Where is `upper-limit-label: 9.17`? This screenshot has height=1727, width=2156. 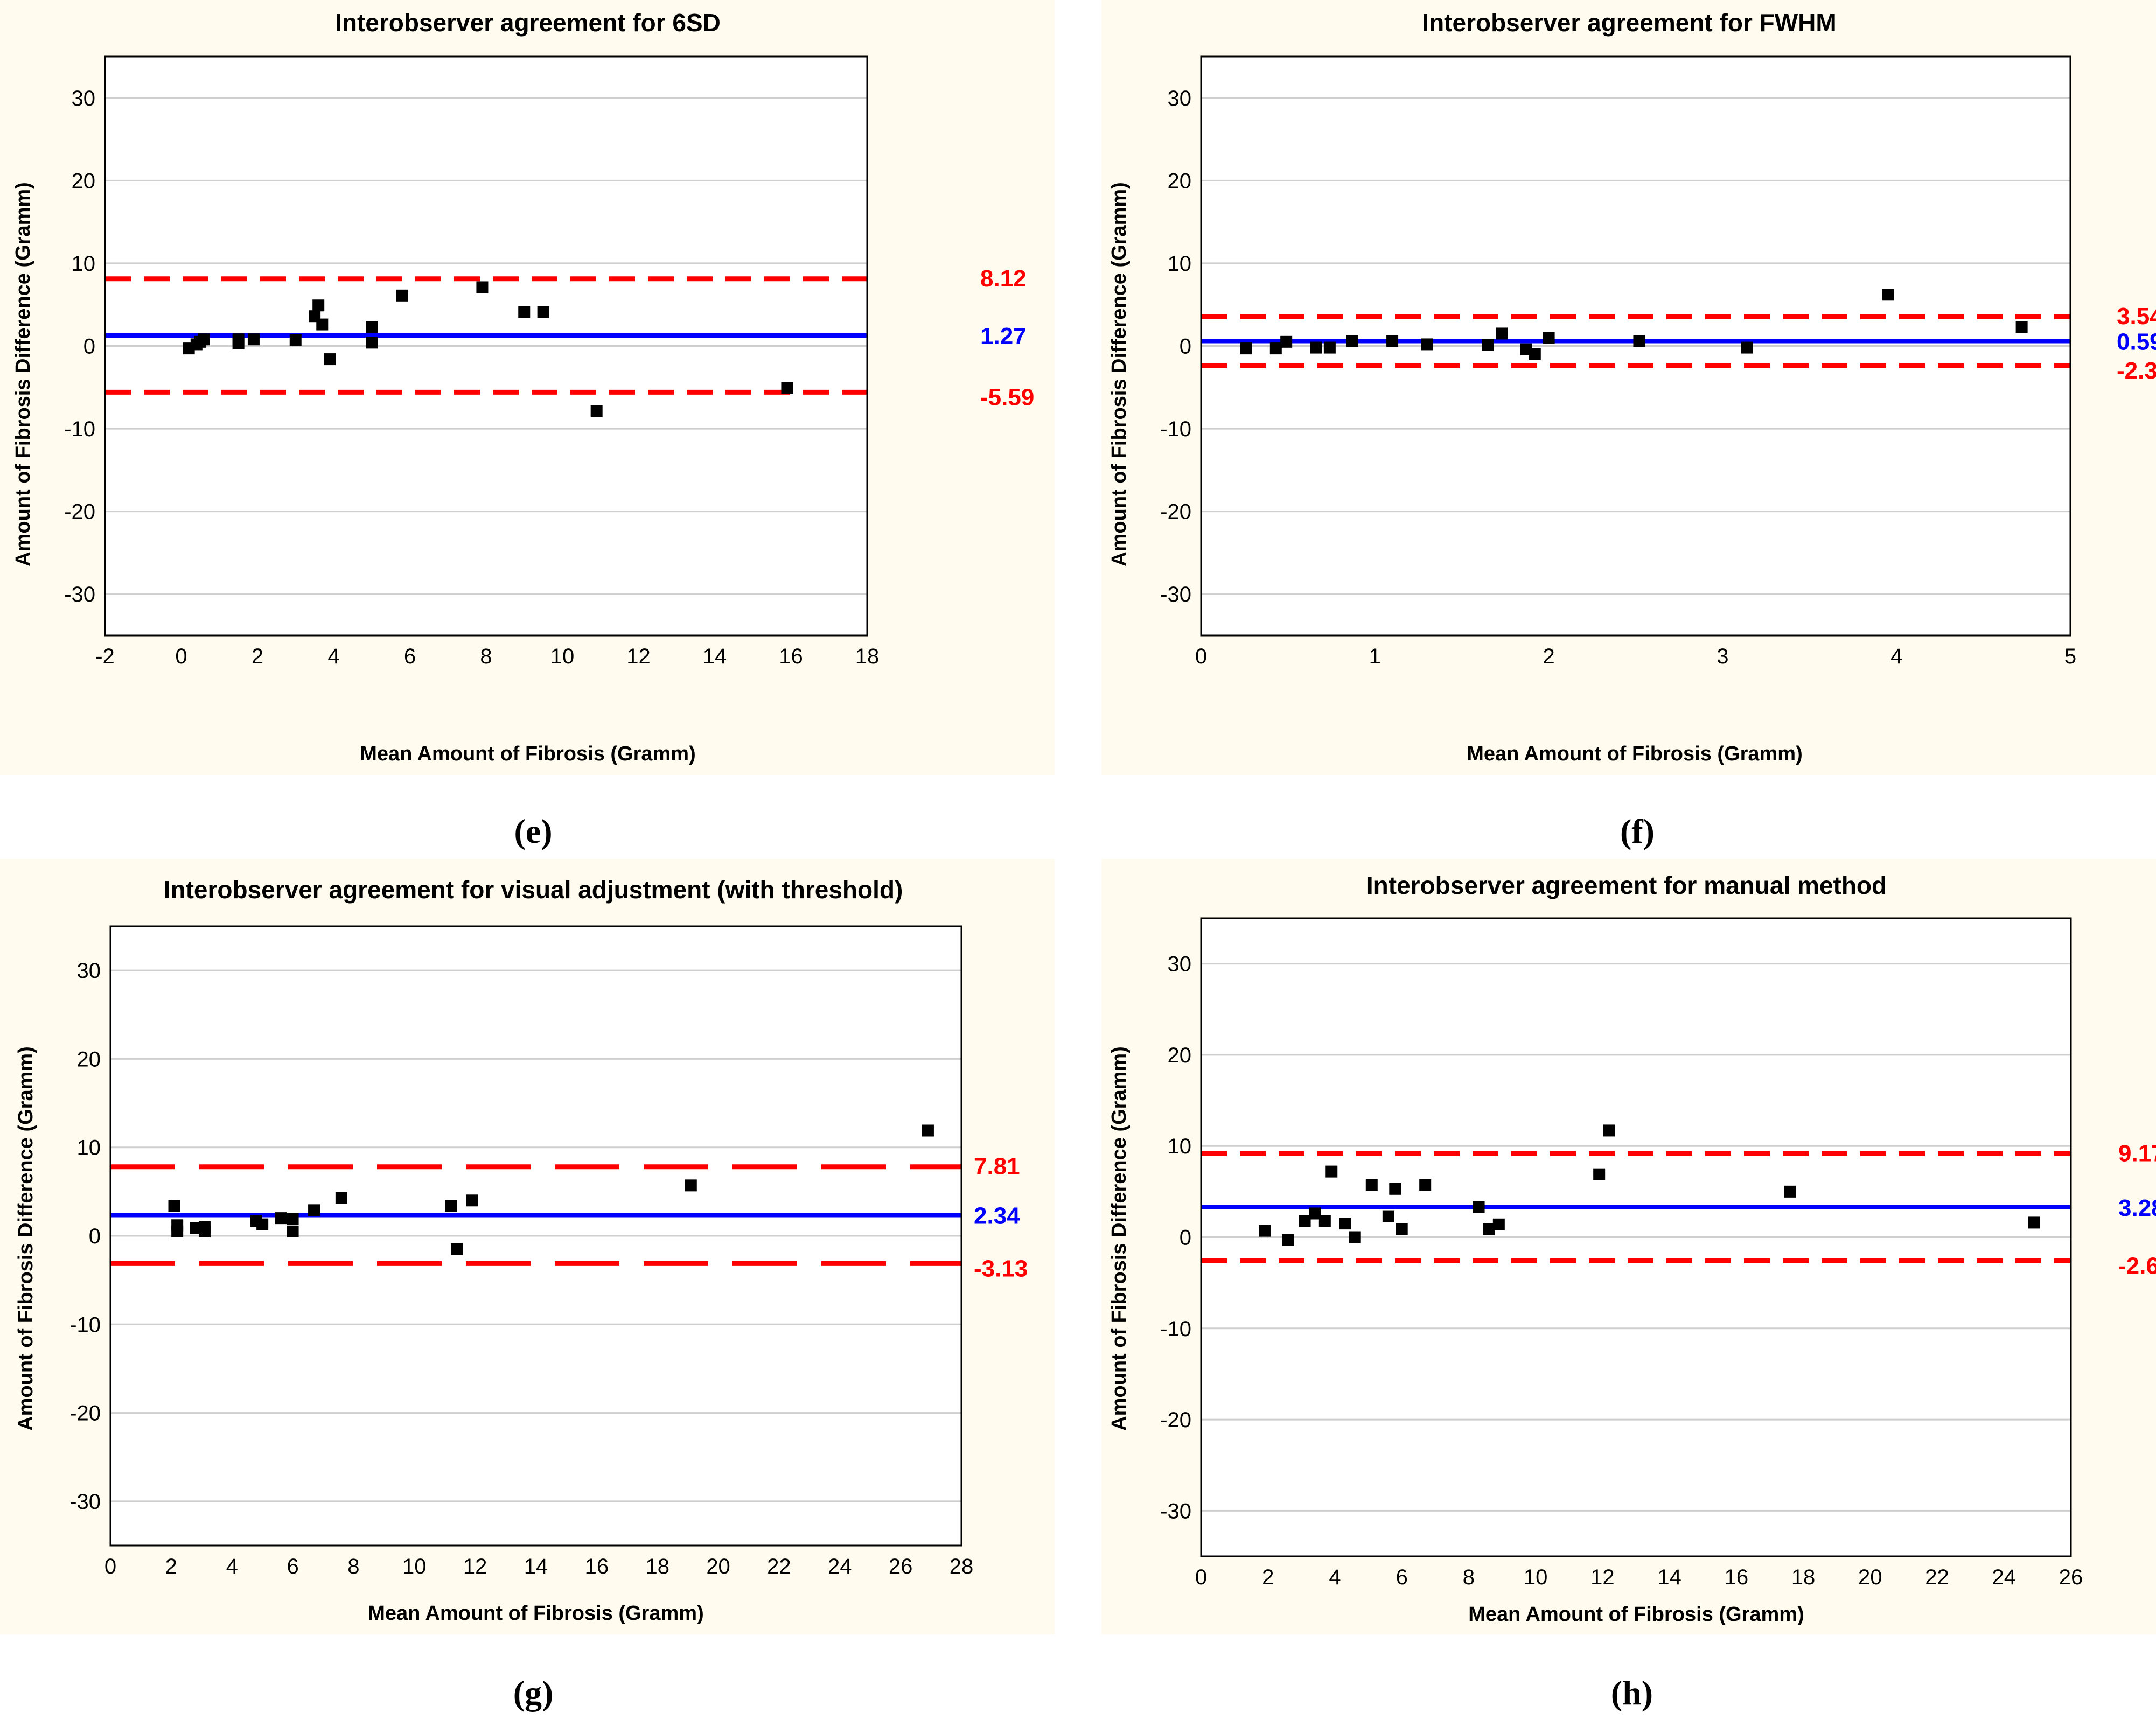 upper-limit-label: 9.17 is located at coordinates (2137, 1153).